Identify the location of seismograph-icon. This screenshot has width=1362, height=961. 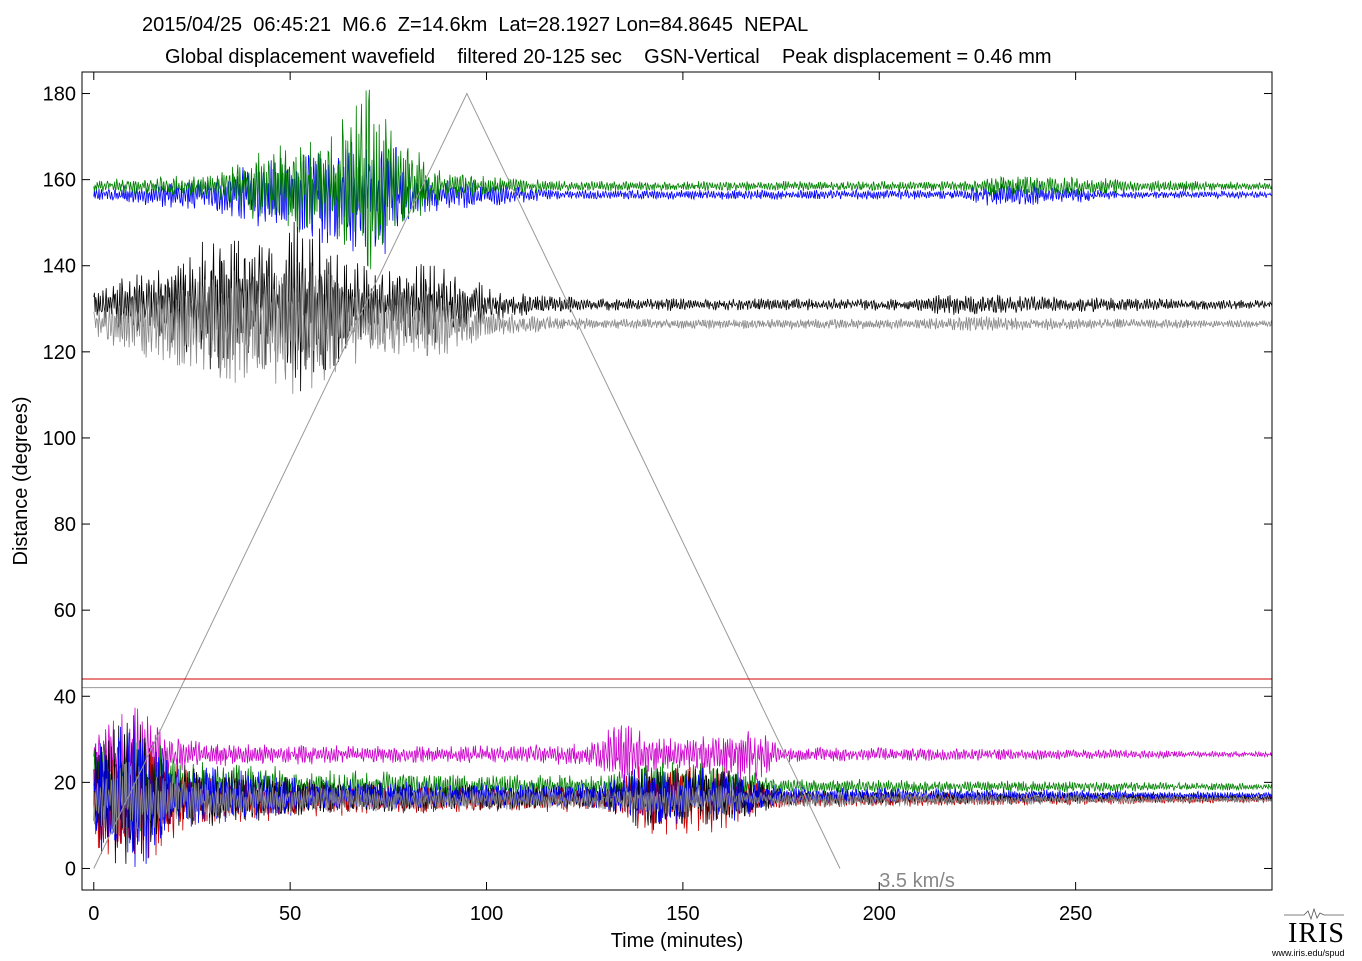
(1314, 914).